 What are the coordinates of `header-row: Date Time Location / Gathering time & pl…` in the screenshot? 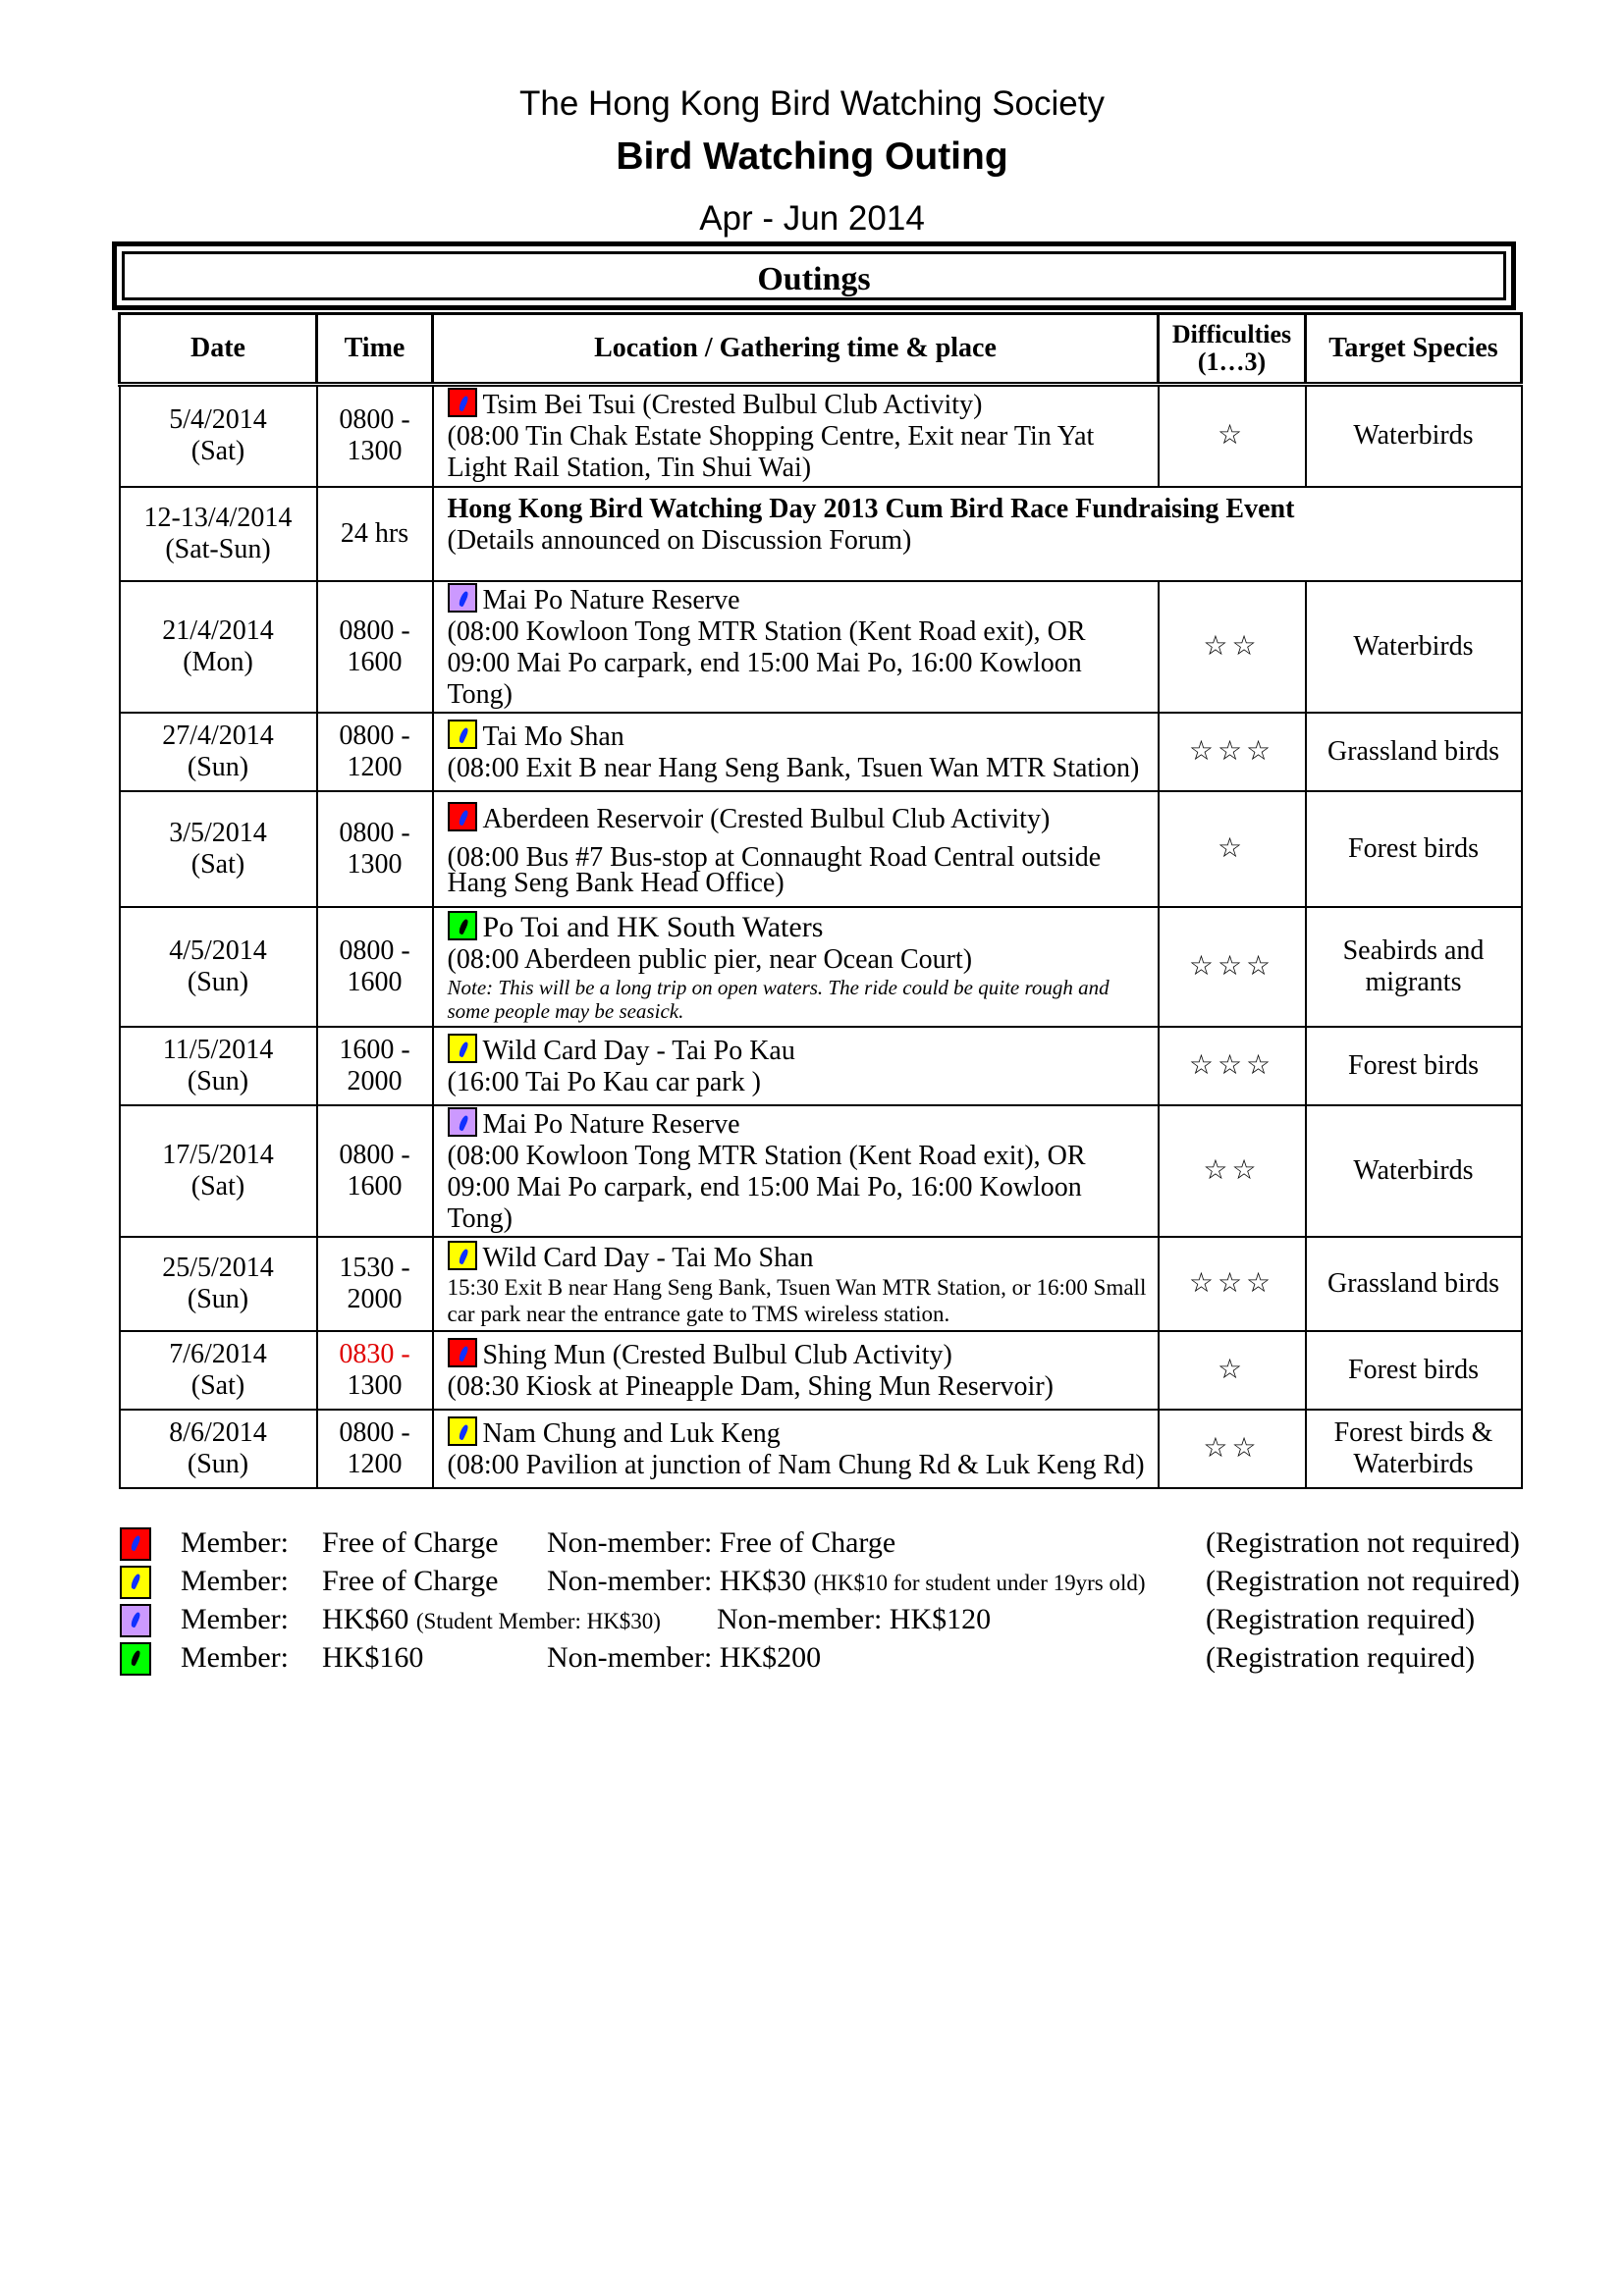 It's located at (820, 349).